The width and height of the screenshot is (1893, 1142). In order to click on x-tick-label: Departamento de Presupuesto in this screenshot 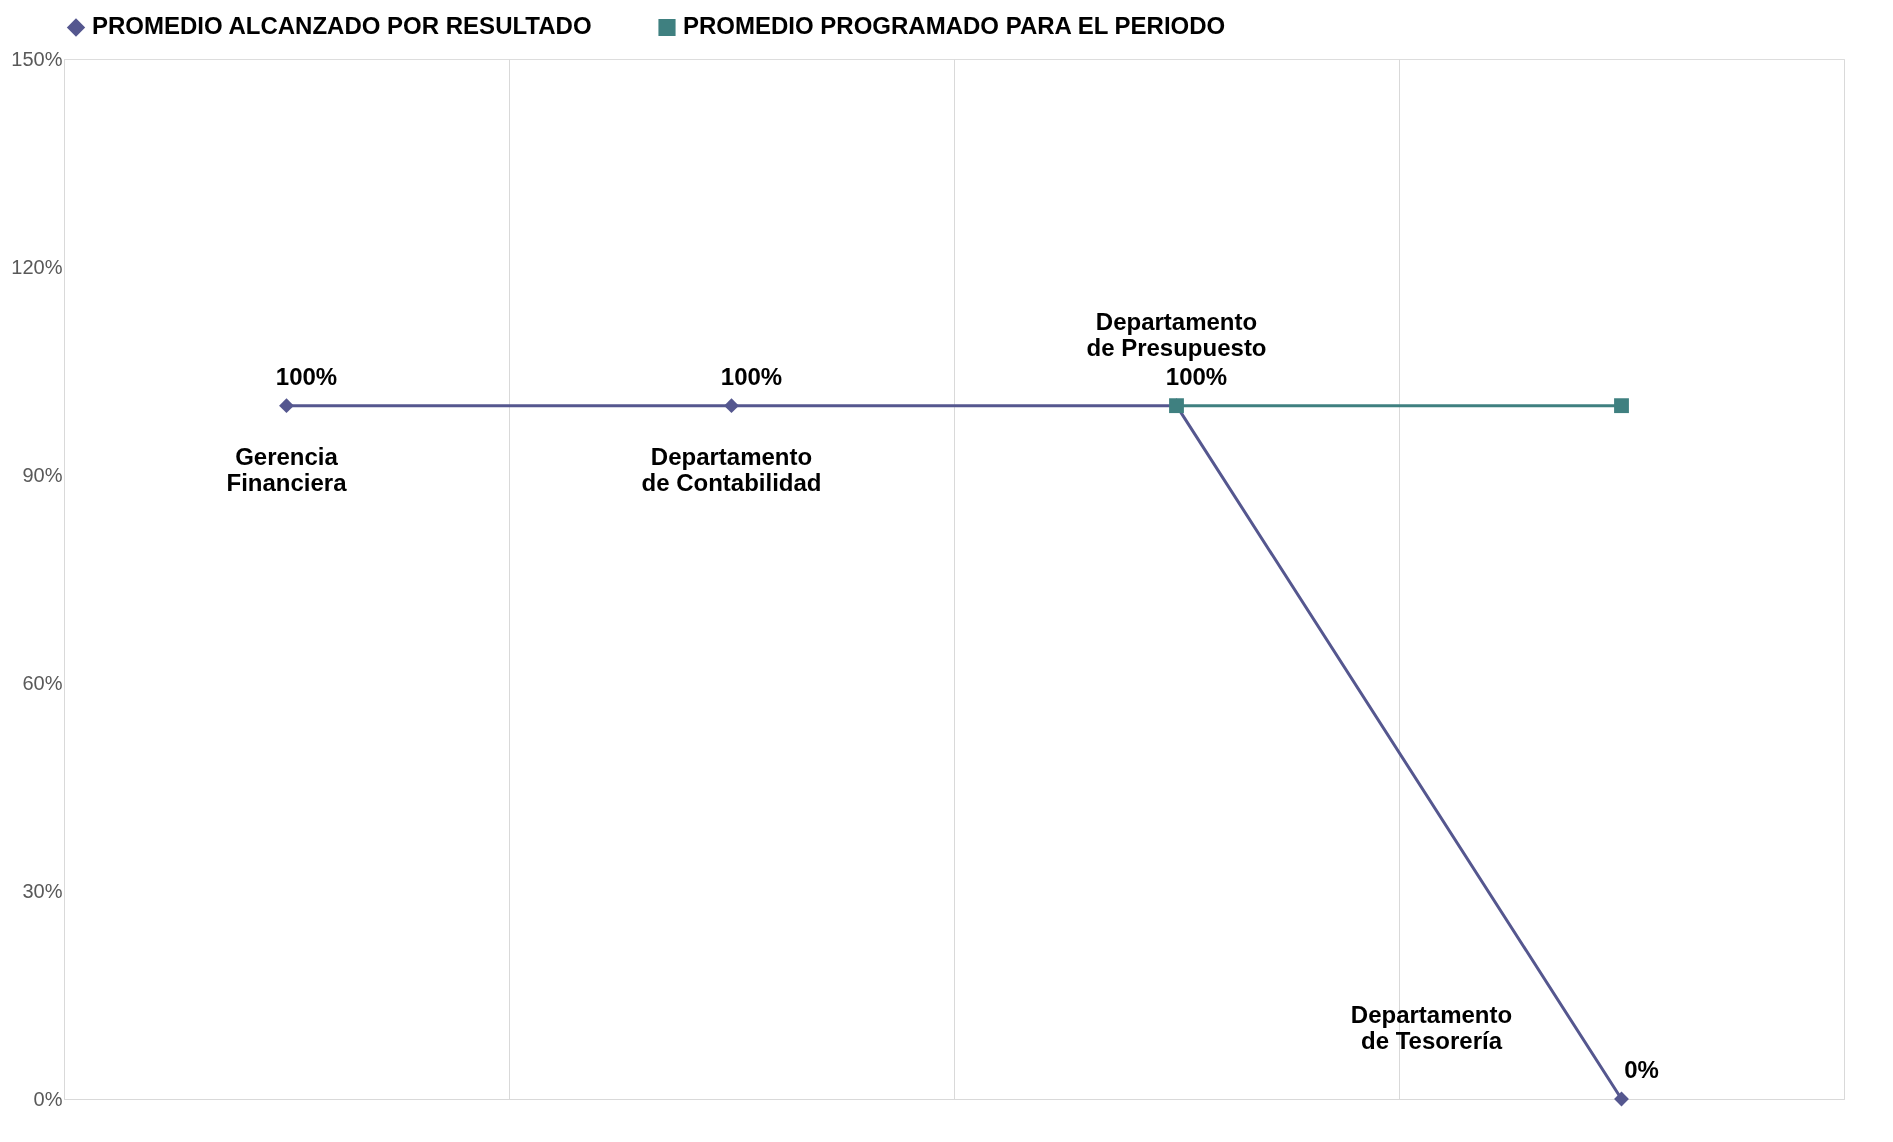, I will do `click(1176, 334)`.